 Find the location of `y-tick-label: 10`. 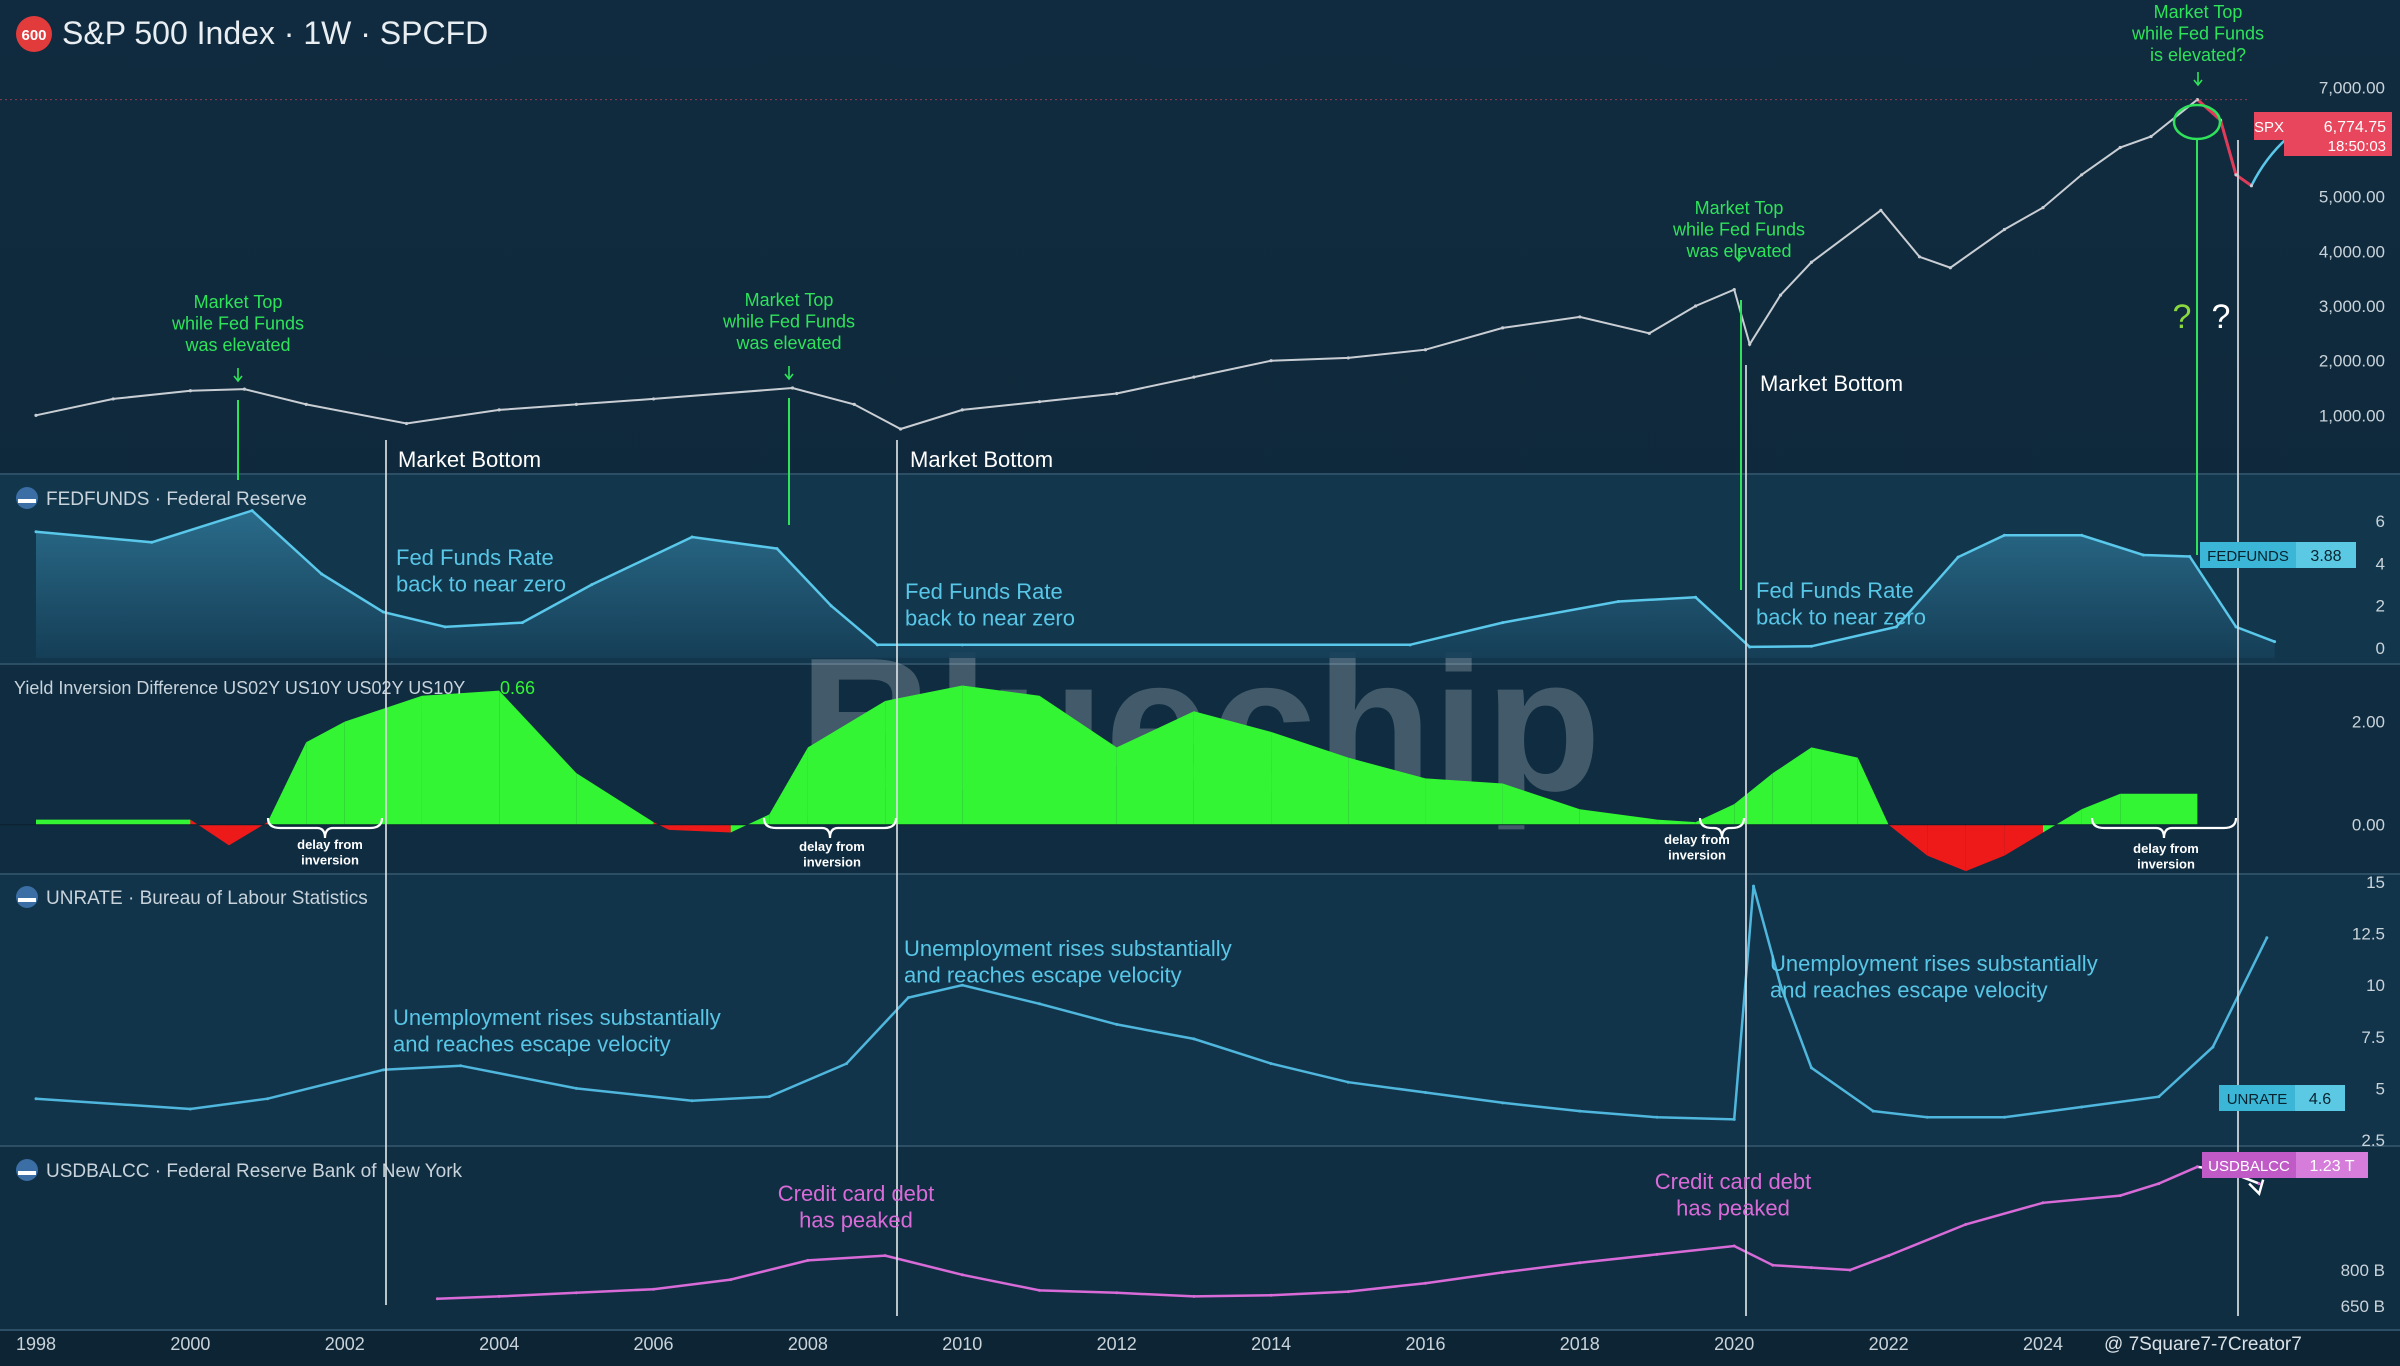

y-tick-label: 10 is located at coordinates (2375, 985).